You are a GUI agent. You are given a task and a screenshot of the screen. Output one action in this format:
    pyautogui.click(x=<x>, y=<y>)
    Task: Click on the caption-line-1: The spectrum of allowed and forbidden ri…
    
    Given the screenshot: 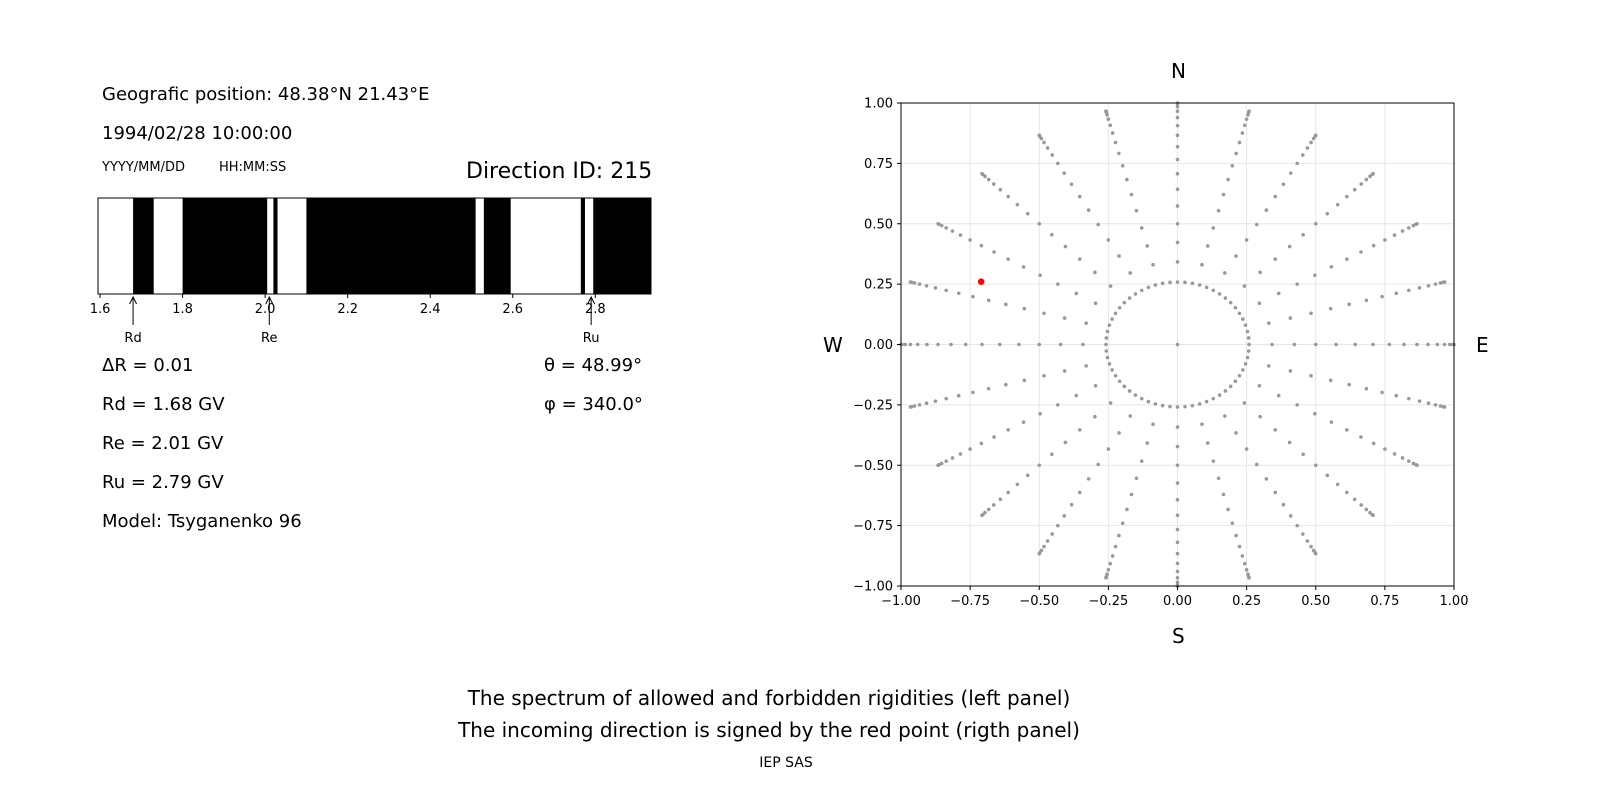 What is the action you would take?
    pyautogui.click(x=769, y=698)
    